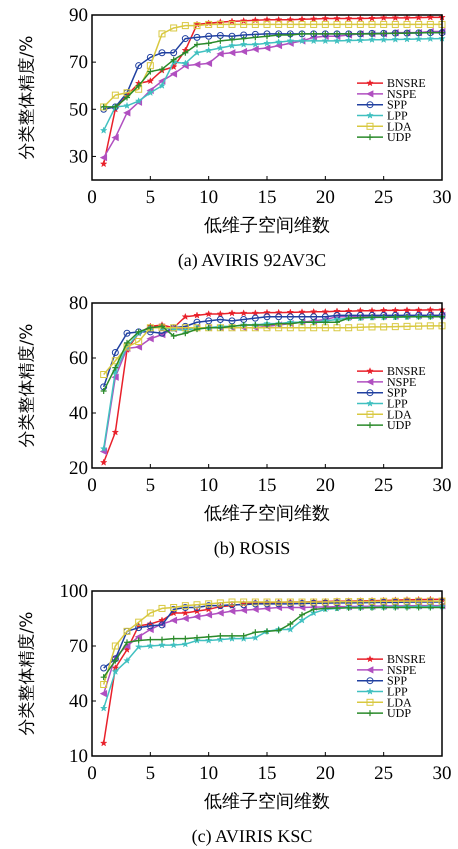 The width and height of the screenshot is (458, 849). I want to click on y-tick-label: 100, so click(74, 591).